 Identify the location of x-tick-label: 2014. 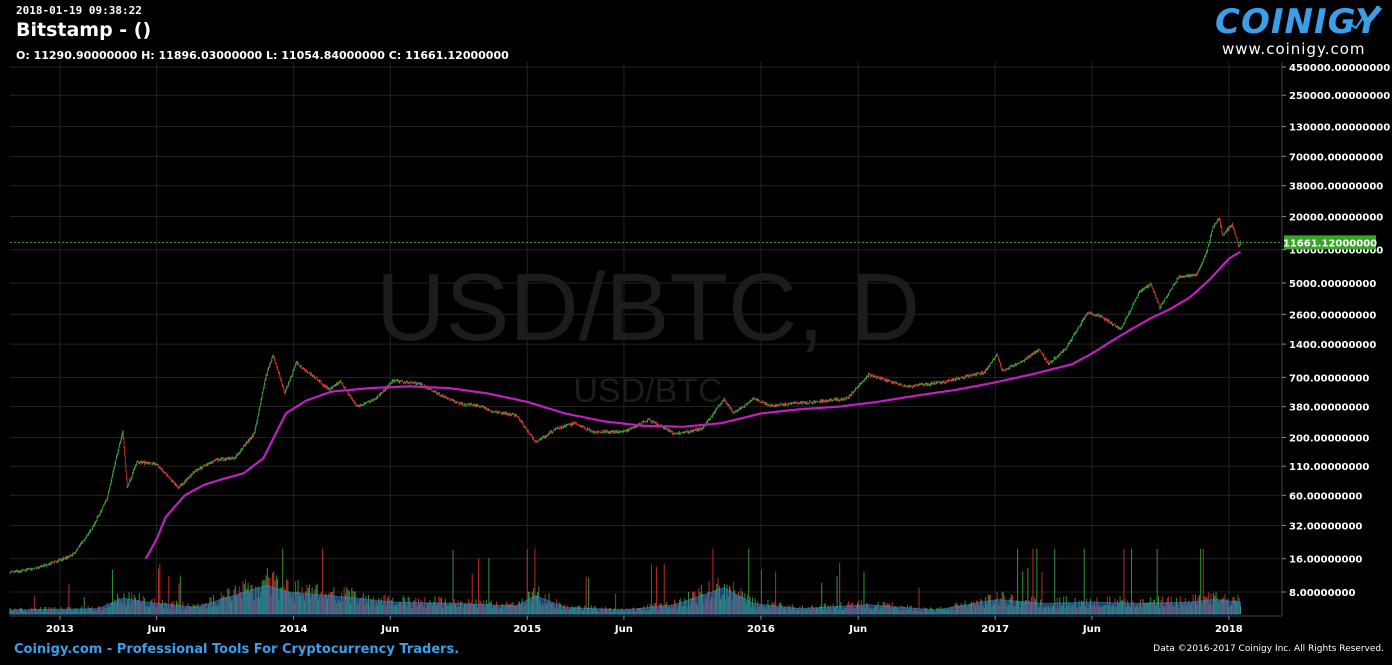
(294, 629).